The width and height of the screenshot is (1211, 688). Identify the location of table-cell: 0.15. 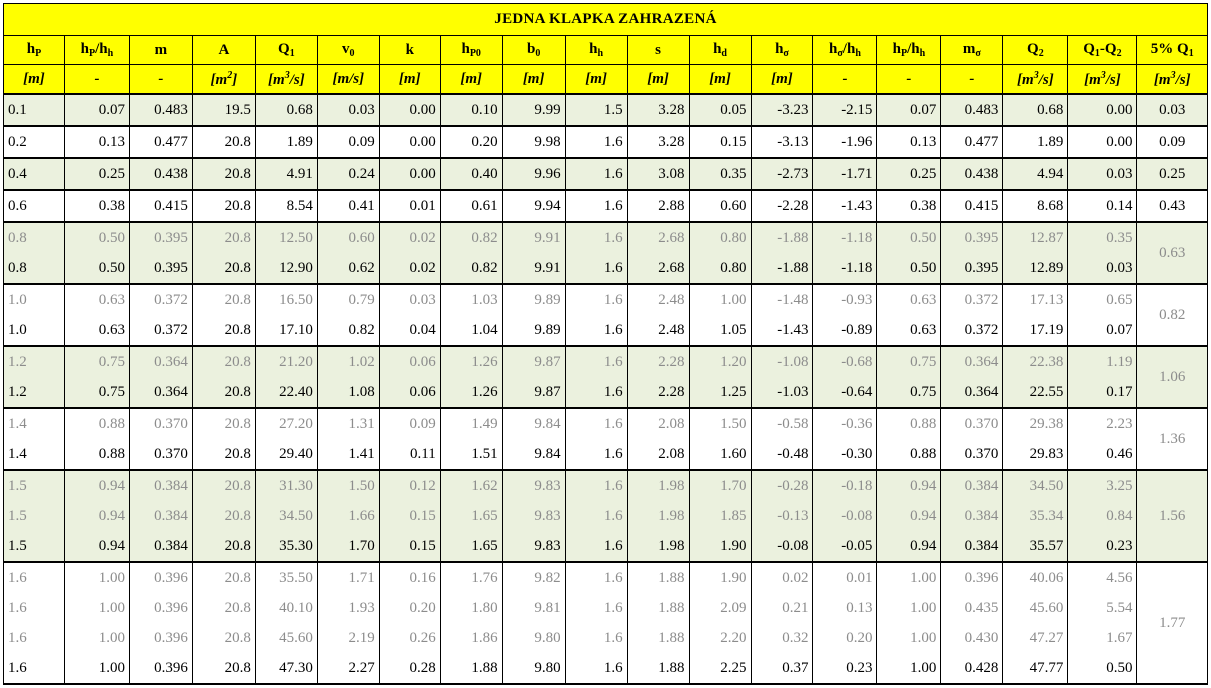
(720, 142).